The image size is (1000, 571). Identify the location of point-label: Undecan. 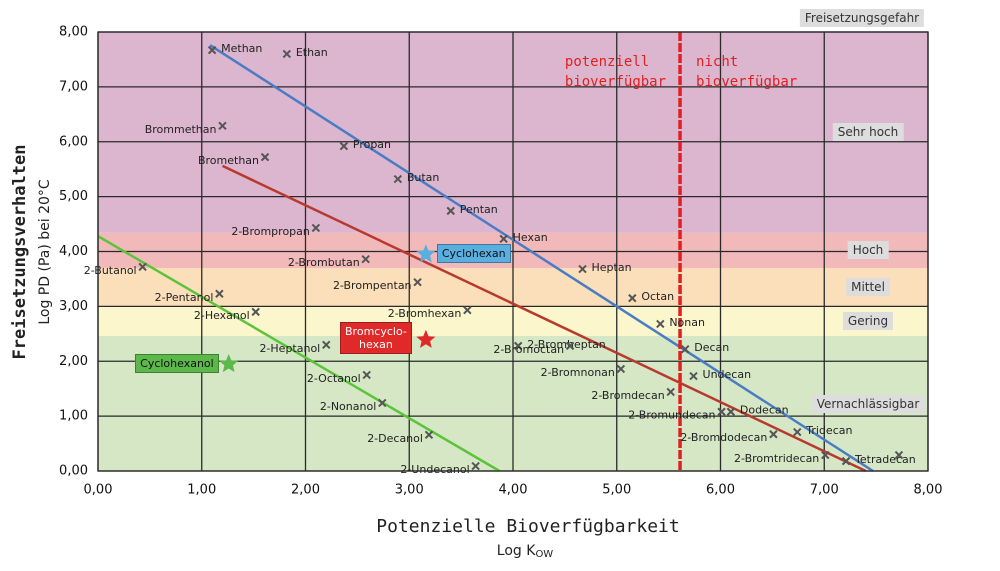
(727, 374).